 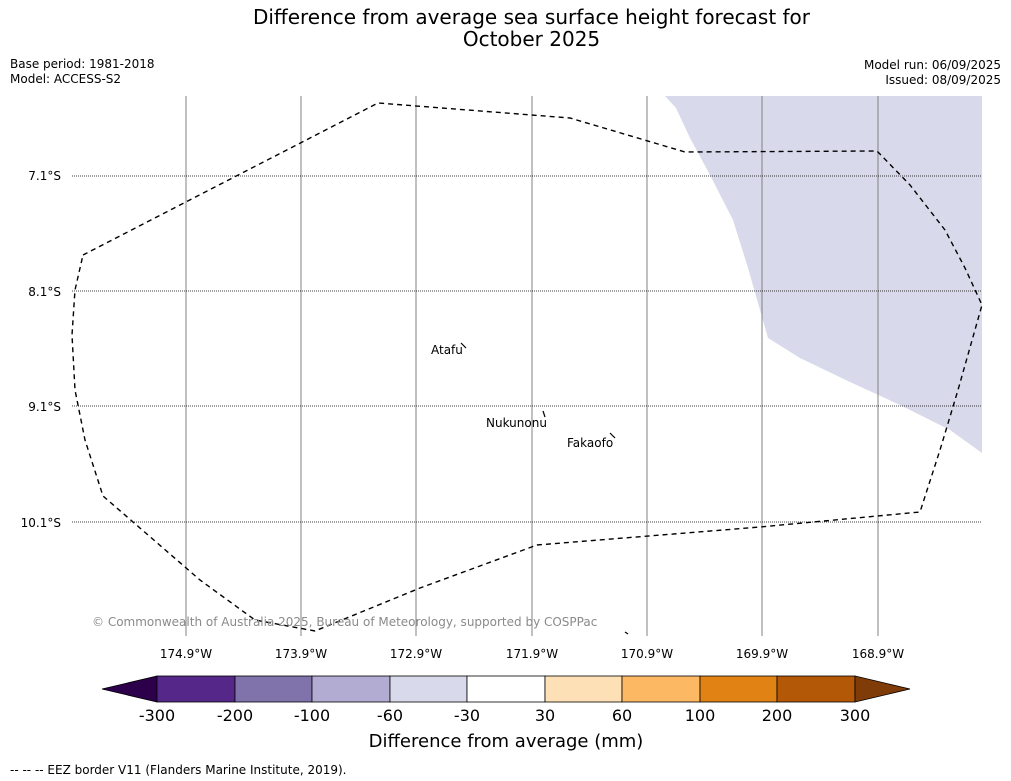 What do you see at coordinates (82, 64) in the screenshot?
I see `base-period-text: Base period: 1981-2018` at bounding box center [82, 64].